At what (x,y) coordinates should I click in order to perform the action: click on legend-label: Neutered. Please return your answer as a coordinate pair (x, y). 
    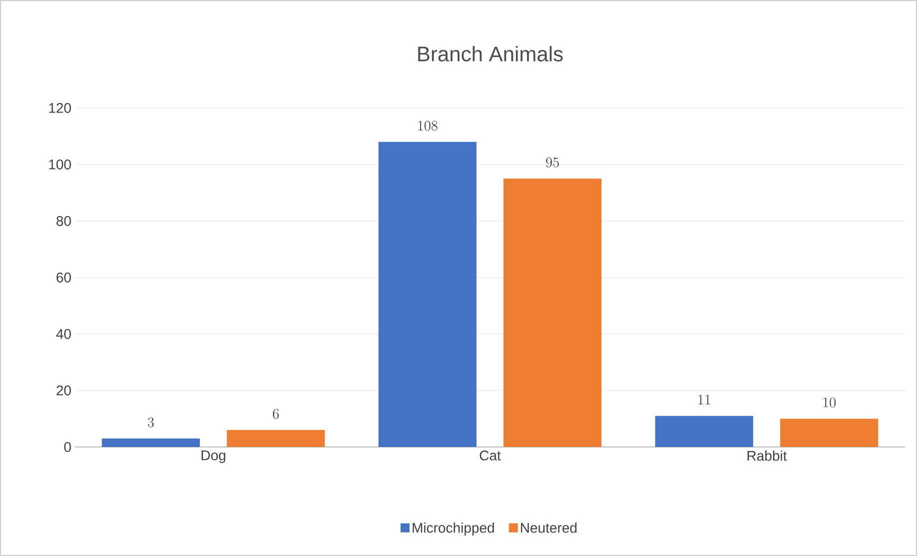
    Looking at the image, I should click on (548, 527).